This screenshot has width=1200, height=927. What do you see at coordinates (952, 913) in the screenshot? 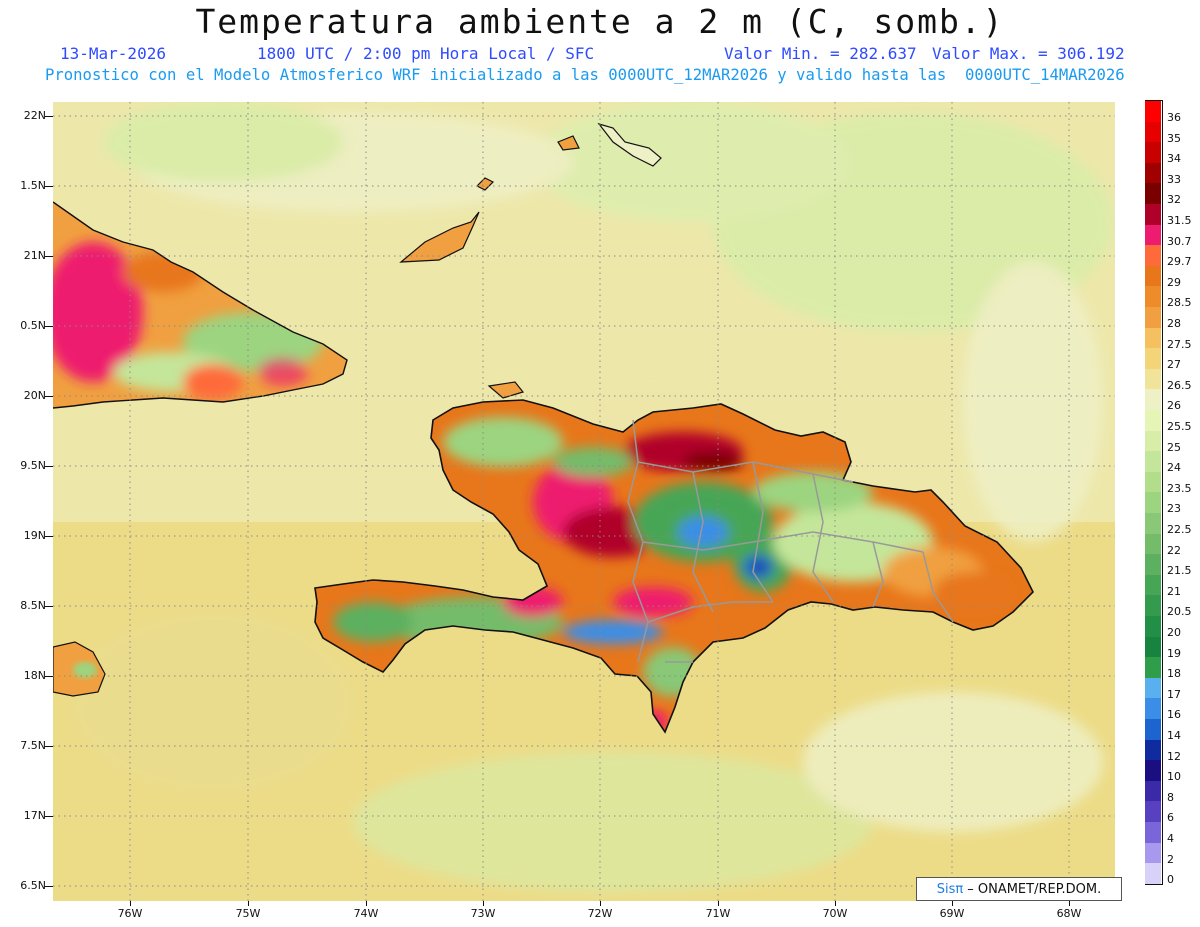
I see `lon-label: 69W` at bounding box center [952, 913].